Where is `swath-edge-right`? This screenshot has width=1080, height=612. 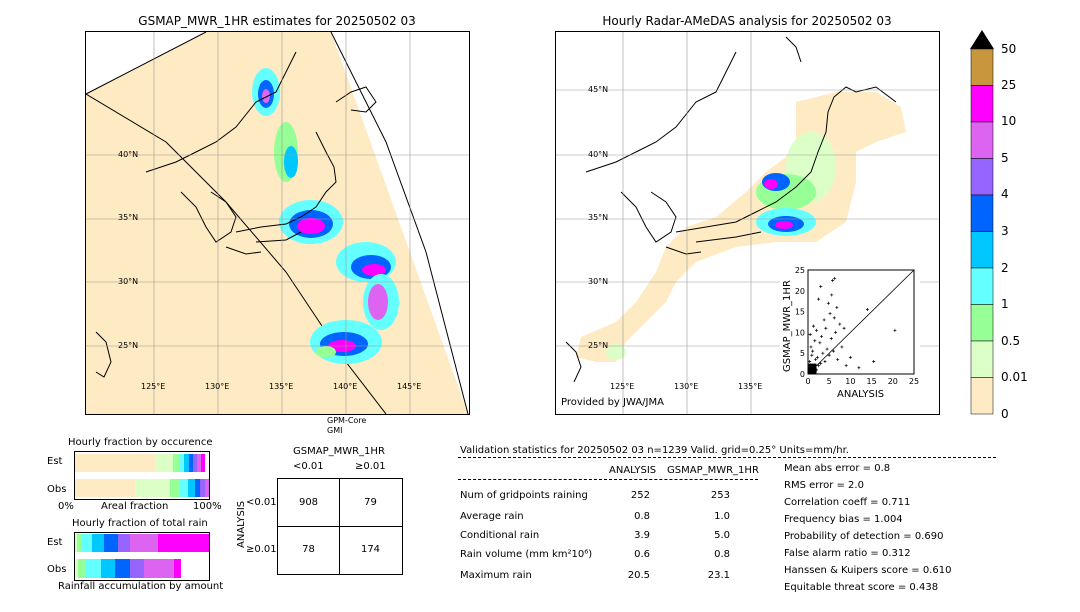
swath-edge-right is located at coordinates (399, 223).